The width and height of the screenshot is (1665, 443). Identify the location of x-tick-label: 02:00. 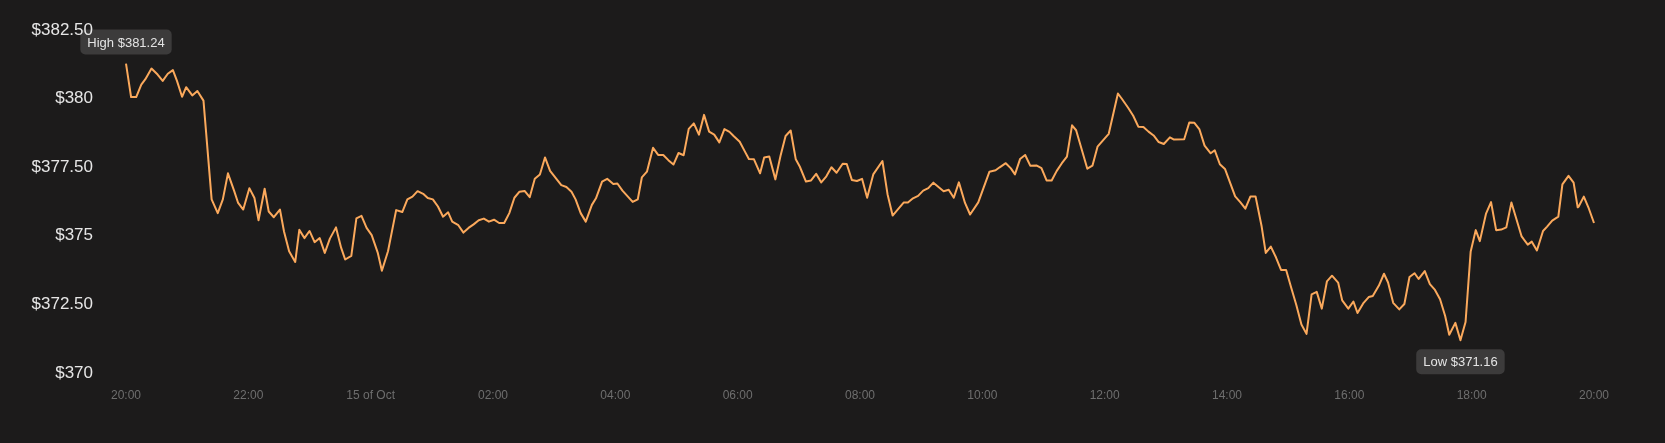
(493, 395).